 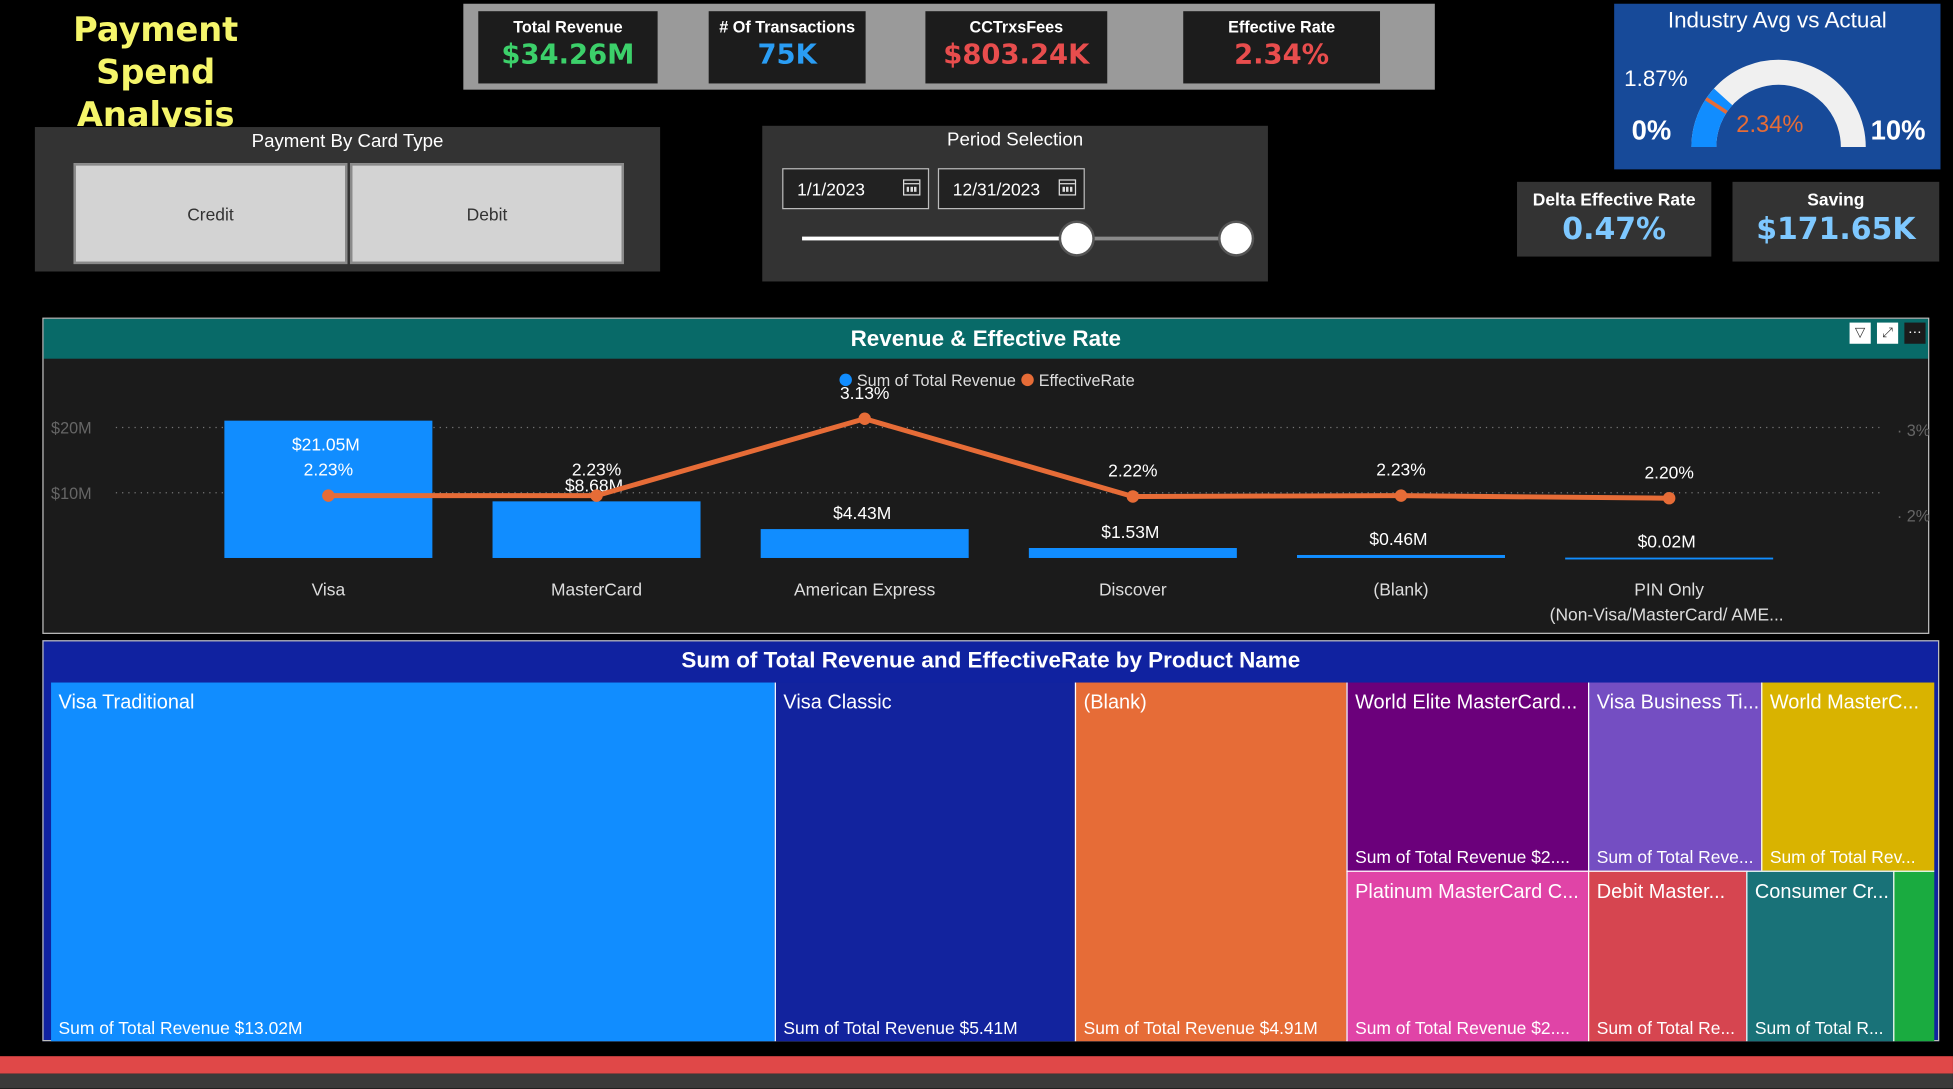 I want to click on gauge-target-label: 1.87%, so click(x=1656, y=78).